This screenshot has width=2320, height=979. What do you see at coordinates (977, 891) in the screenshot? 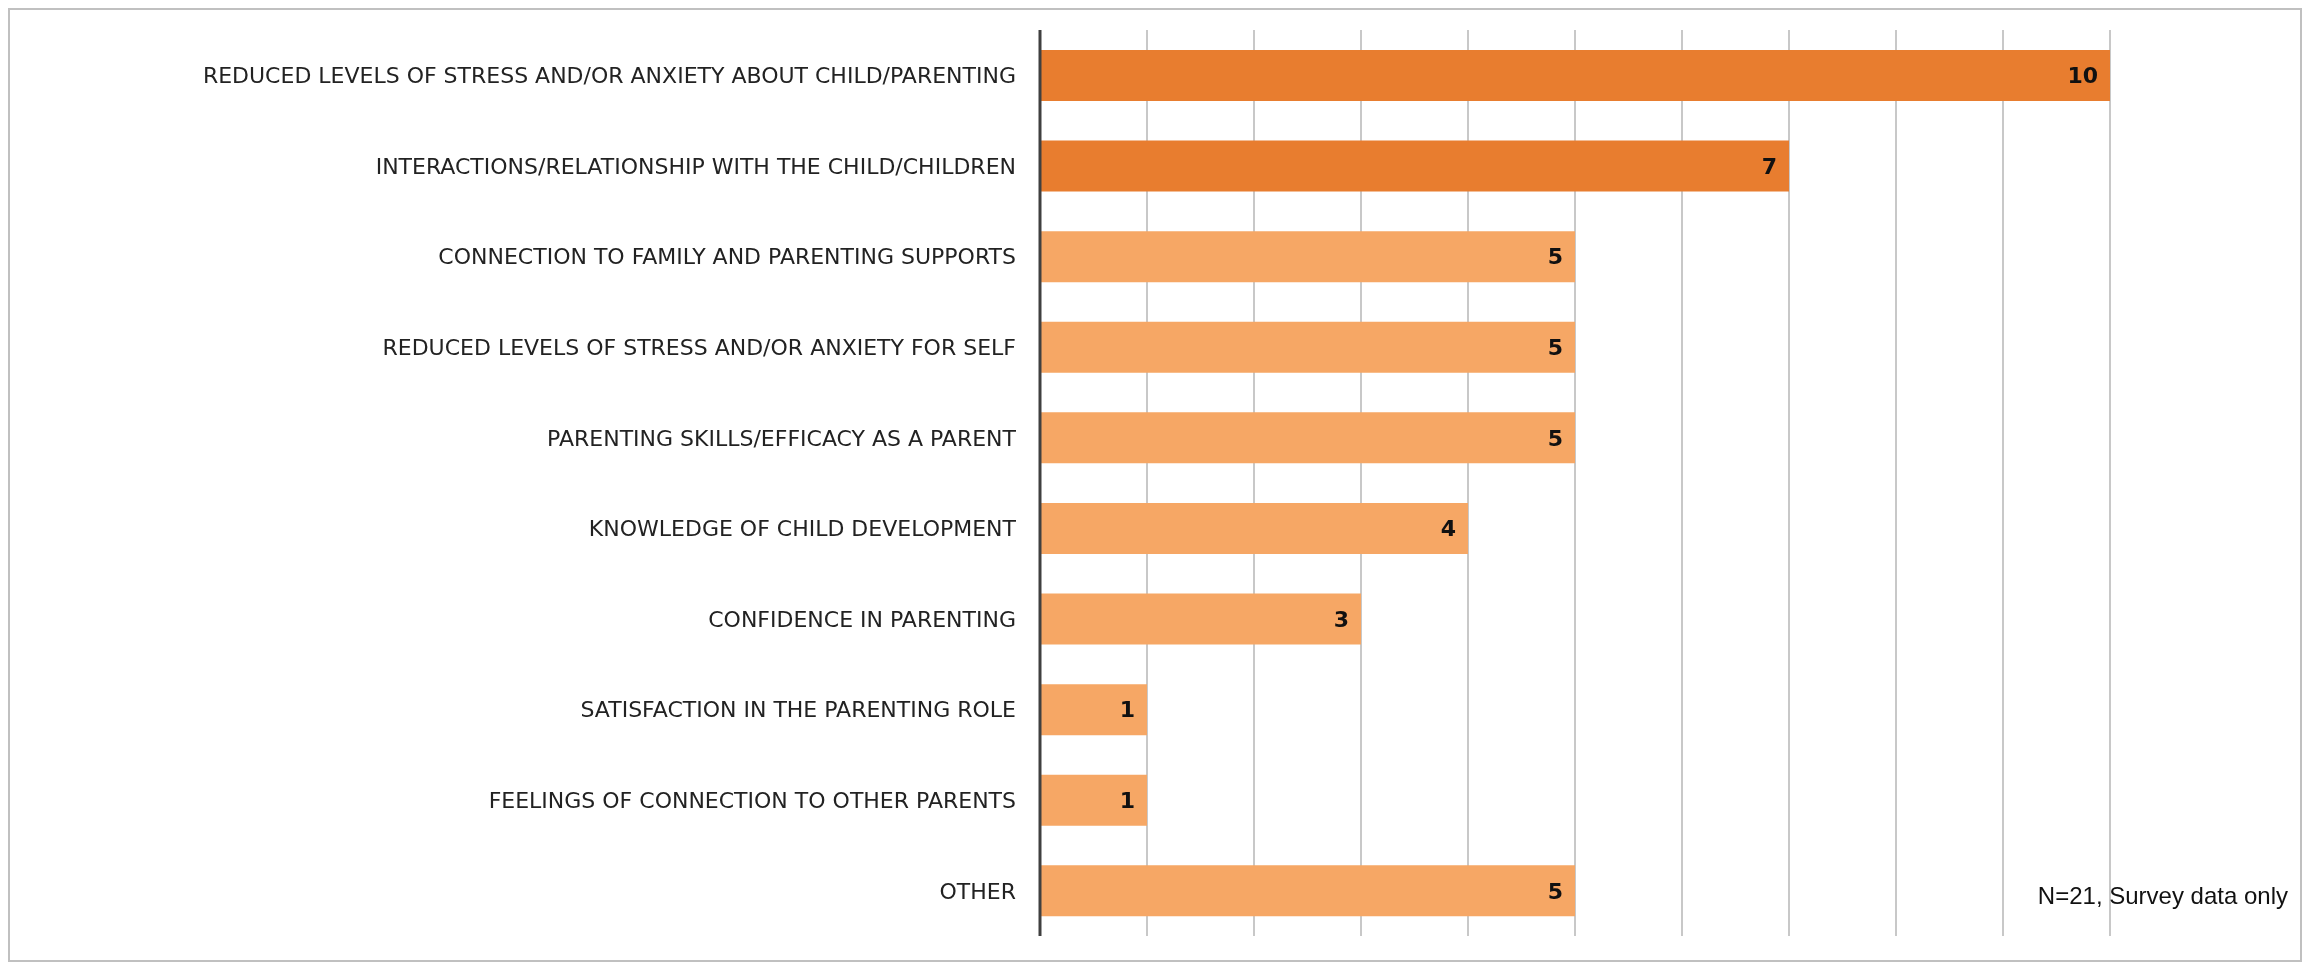
I see `y-tick-label: OTHER` at bounding box center [977, 891].